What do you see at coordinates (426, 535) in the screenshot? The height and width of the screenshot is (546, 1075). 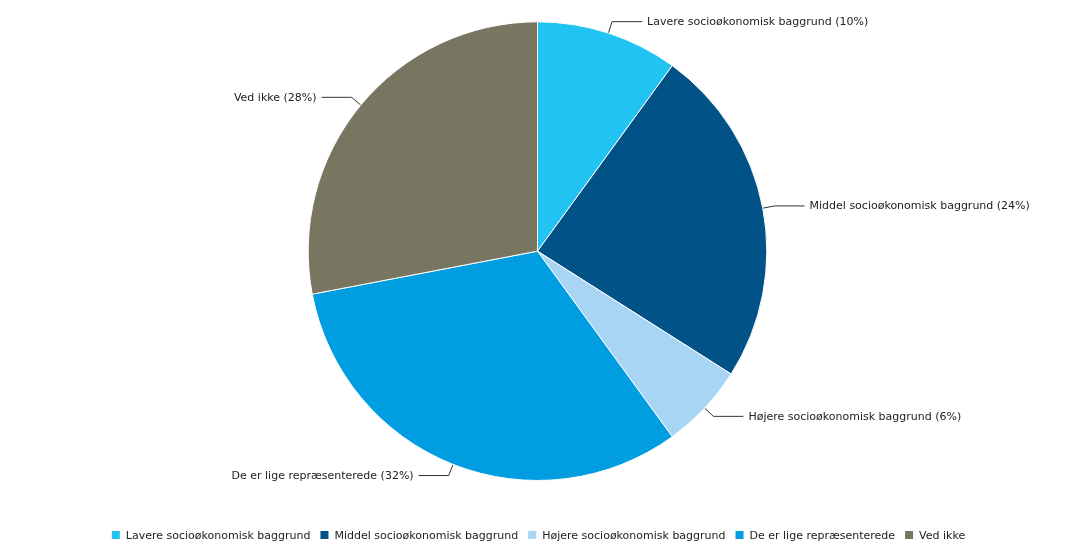 I see `legend-label: Middel socioøkonomisk baggrund` at bounding box center [426, 535].